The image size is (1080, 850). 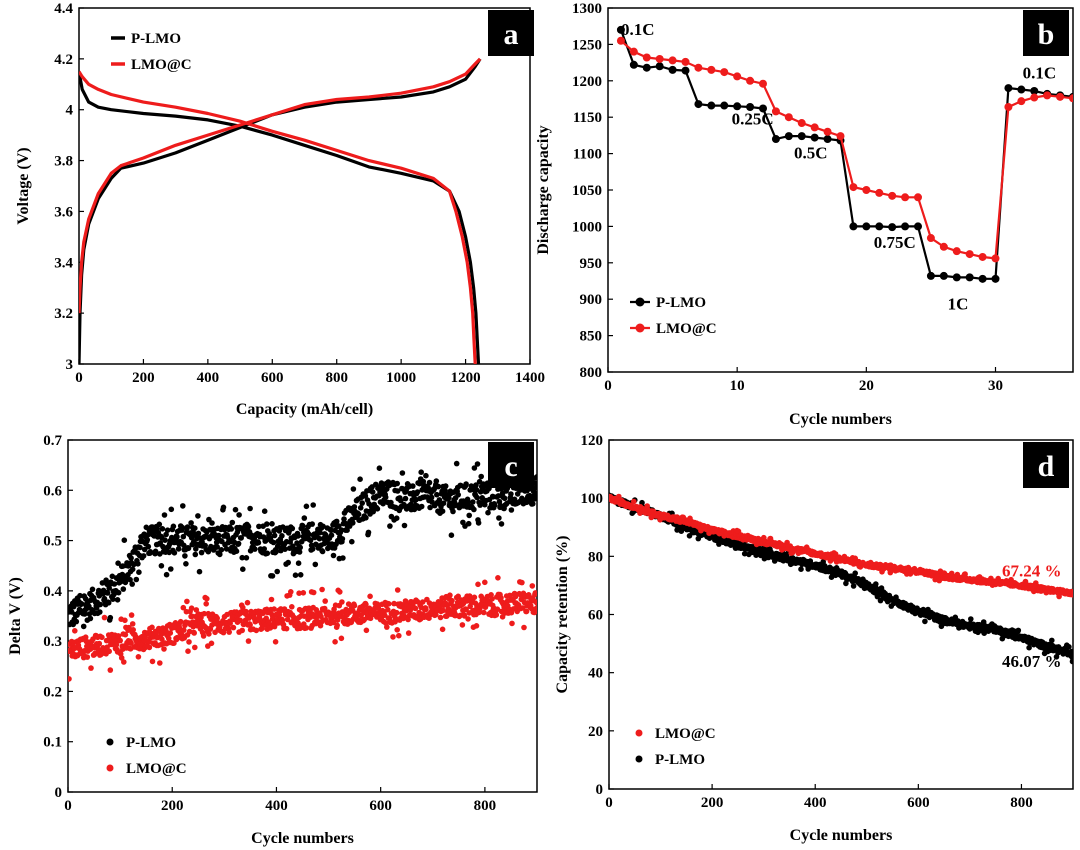 I want to click on series-line-p-lmo, so click(x=846, y=154).